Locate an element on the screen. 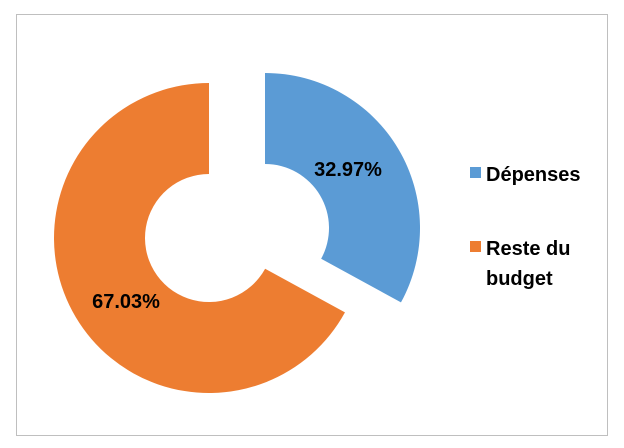 The height and width of the screenshot is (448, 624). legend-swatch-reste-du-budget is located at coordinates (475, 246).